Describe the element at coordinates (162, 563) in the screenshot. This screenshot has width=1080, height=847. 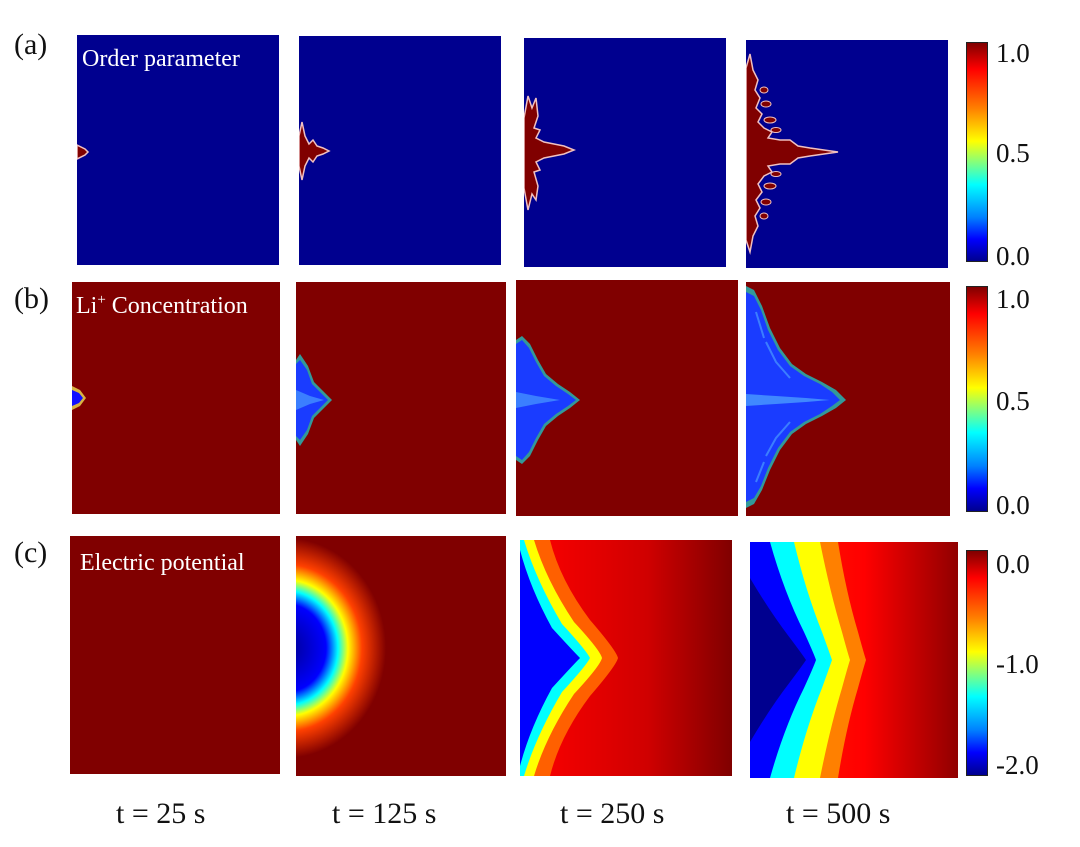
I see `title-electric-potential: Electric potential` at that location.